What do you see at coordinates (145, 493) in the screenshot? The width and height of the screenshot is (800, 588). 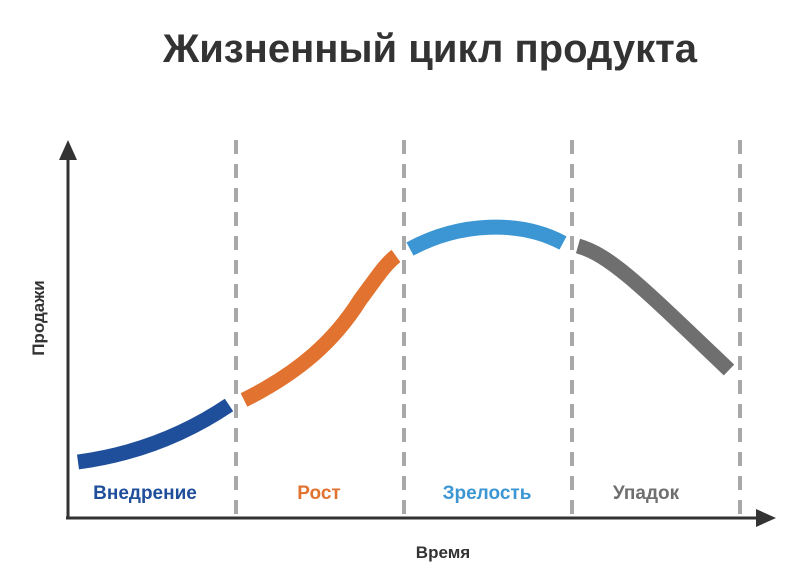 I see `stage-label: Внедрение` at bounding box center [145, 493].